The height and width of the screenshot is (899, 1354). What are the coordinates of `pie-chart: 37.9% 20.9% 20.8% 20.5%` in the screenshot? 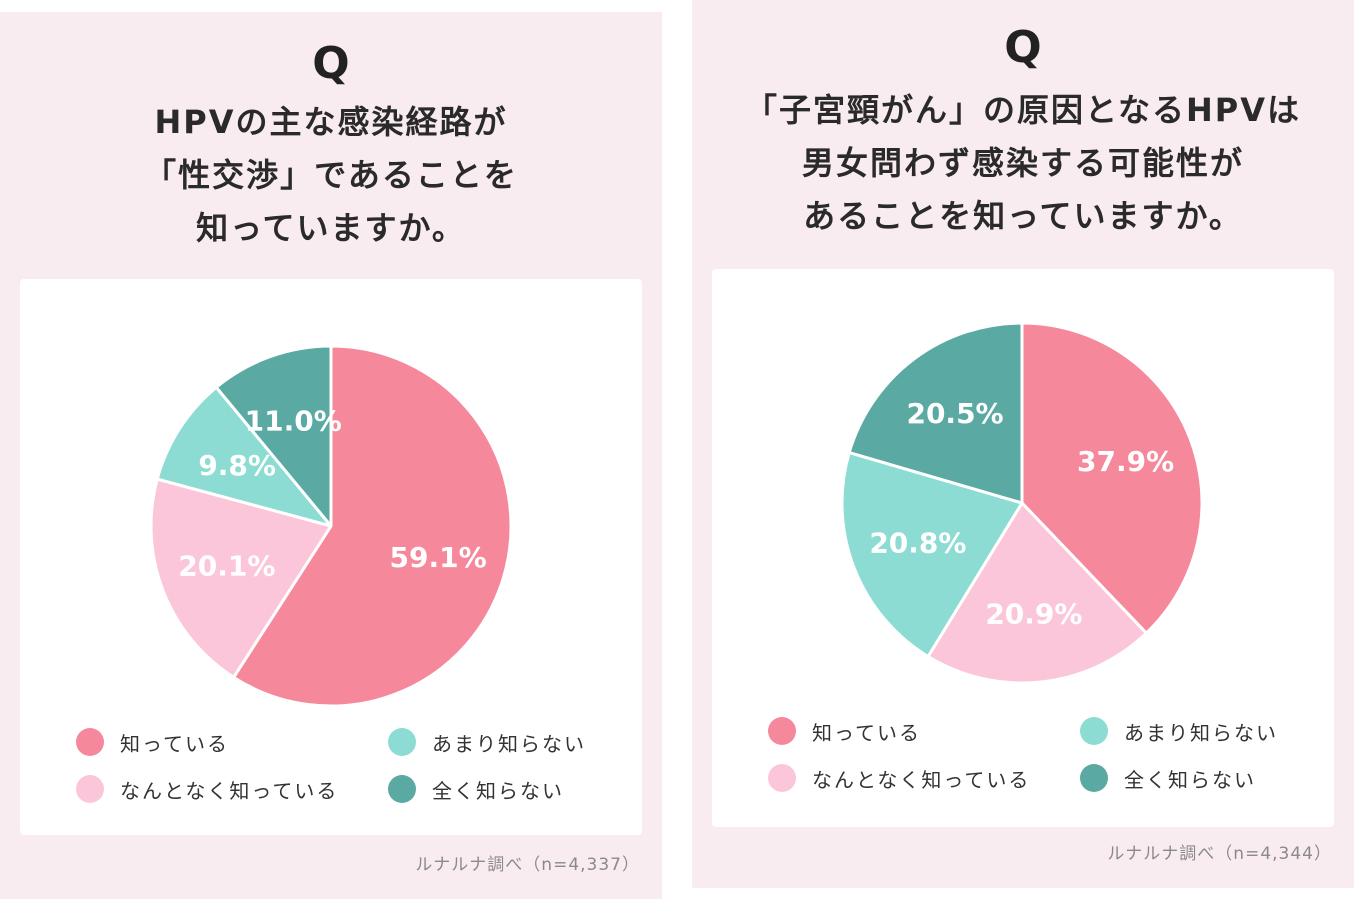 It's located at (1022, 503).